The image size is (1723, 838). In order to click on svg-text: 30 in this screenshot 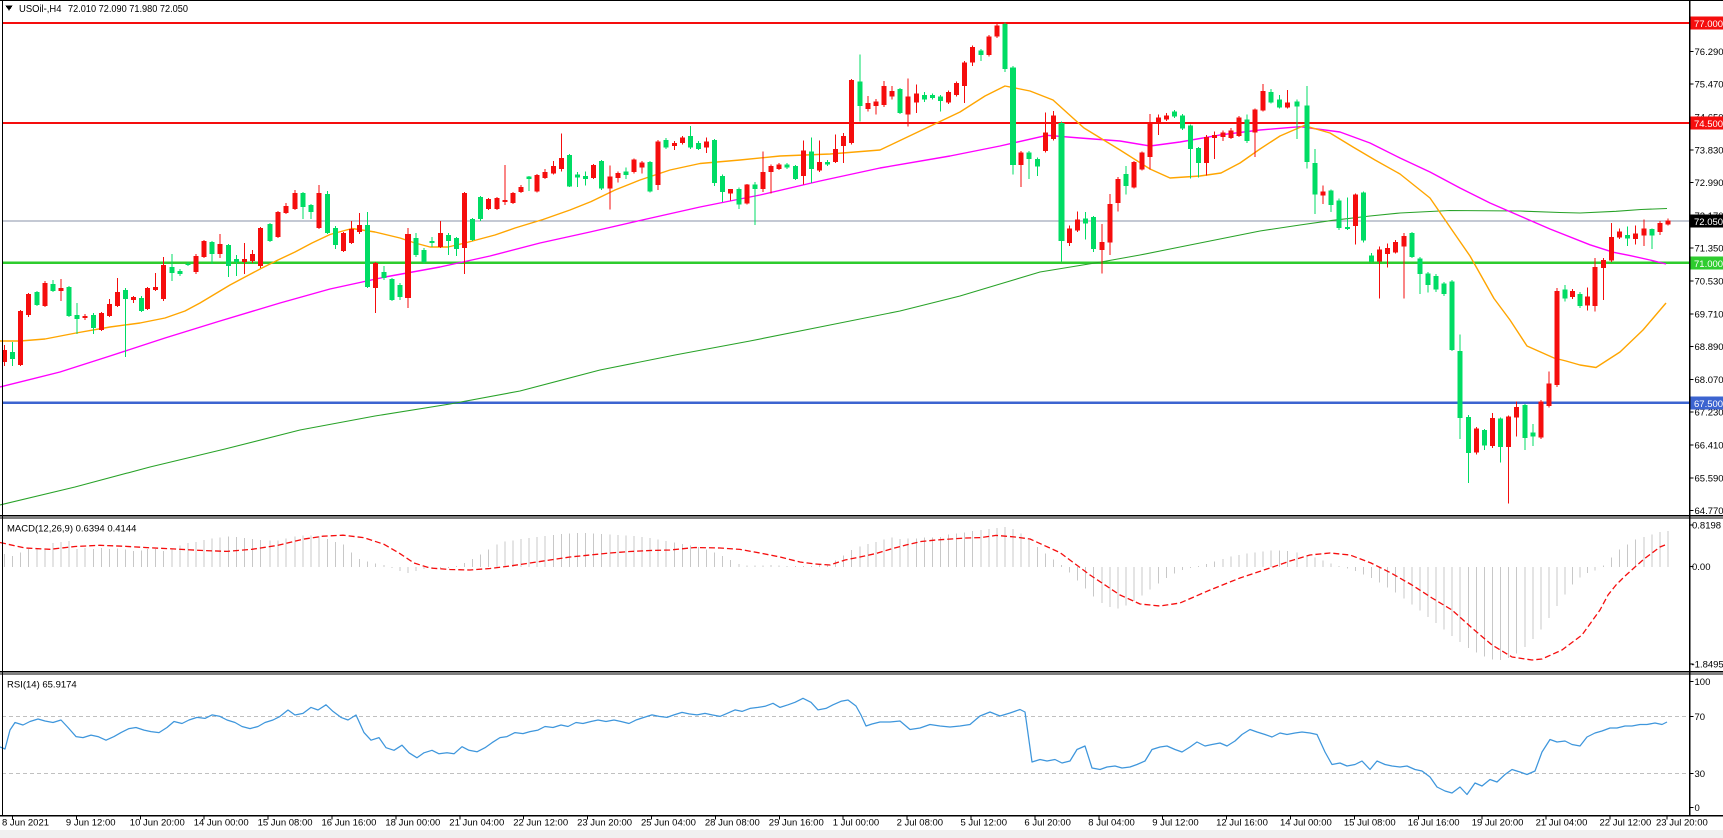, I will do `click(1700, 774)`.